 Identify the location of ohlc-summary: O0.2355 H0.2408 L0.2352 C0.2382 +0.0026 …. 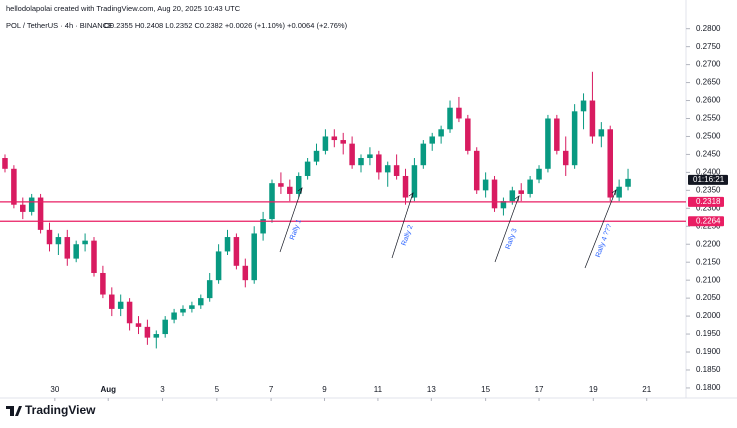
(226, 25).